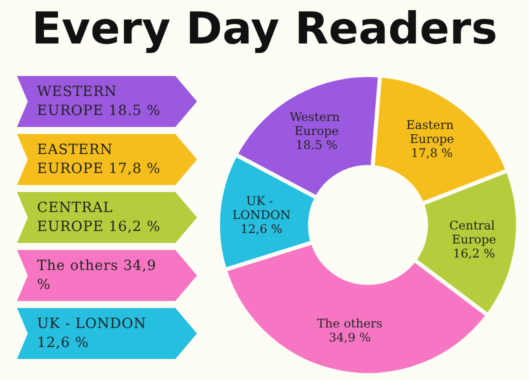 The width and height of the screenshot is (529, 380). I want to click on slice-label: Western Europe, so click(317, 124).